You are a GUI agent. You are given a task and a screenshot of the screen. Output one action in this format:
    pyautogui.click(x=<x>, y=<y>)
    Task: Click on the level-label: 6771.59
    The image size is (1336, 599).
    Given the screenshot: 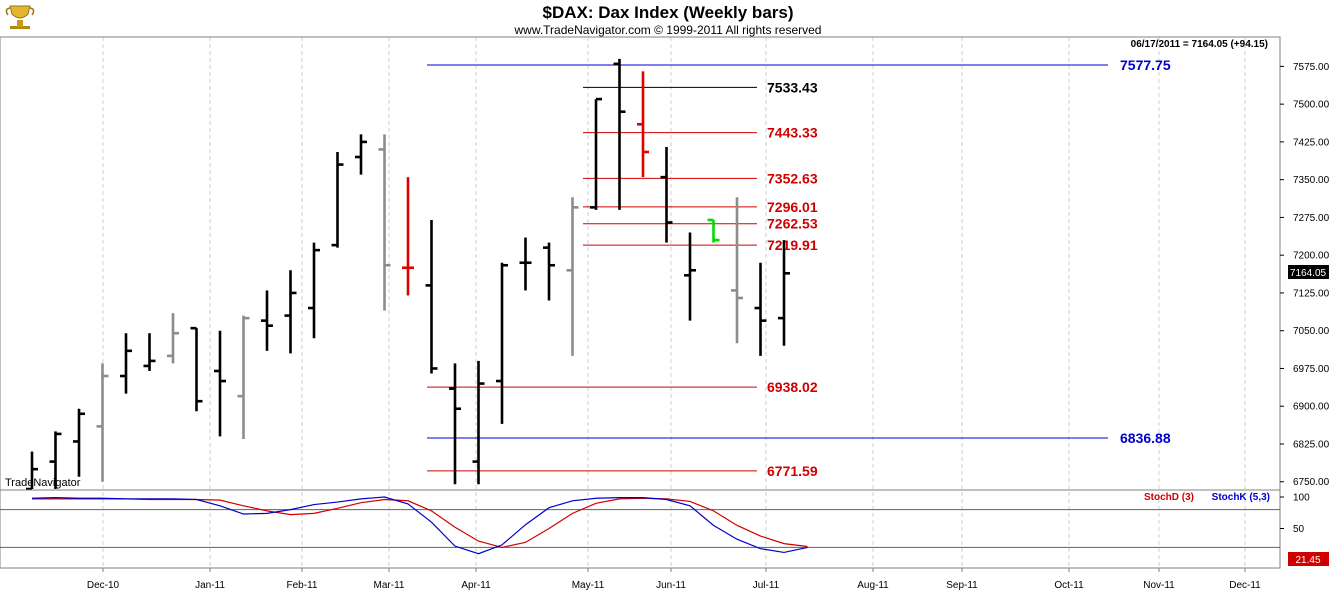 What is the action you would take?
    pyautogui.click(x=792, y=471)
    